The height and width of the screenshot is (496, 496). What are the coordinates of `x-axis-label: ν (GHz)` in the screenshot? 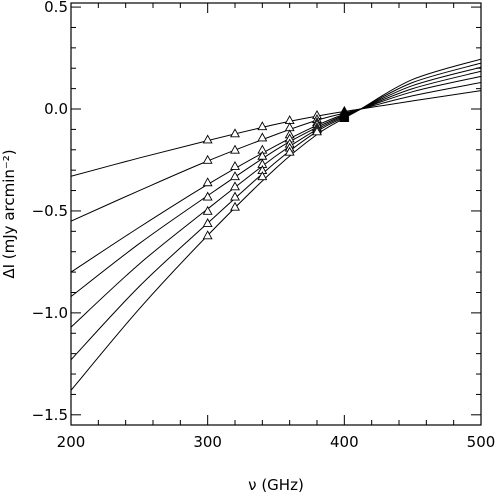 It's located at (276, 485).